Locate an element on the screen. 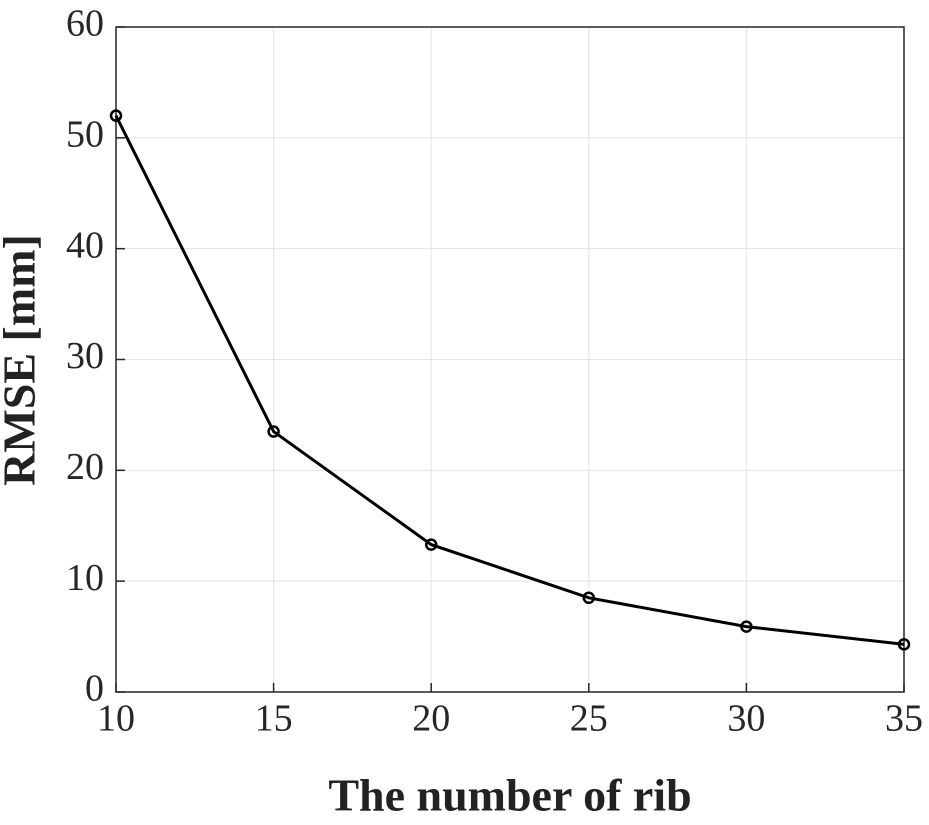 The width and height of the screenshot is (929, 825). x-tick-label: 35 is located at coordinates (904, 719).